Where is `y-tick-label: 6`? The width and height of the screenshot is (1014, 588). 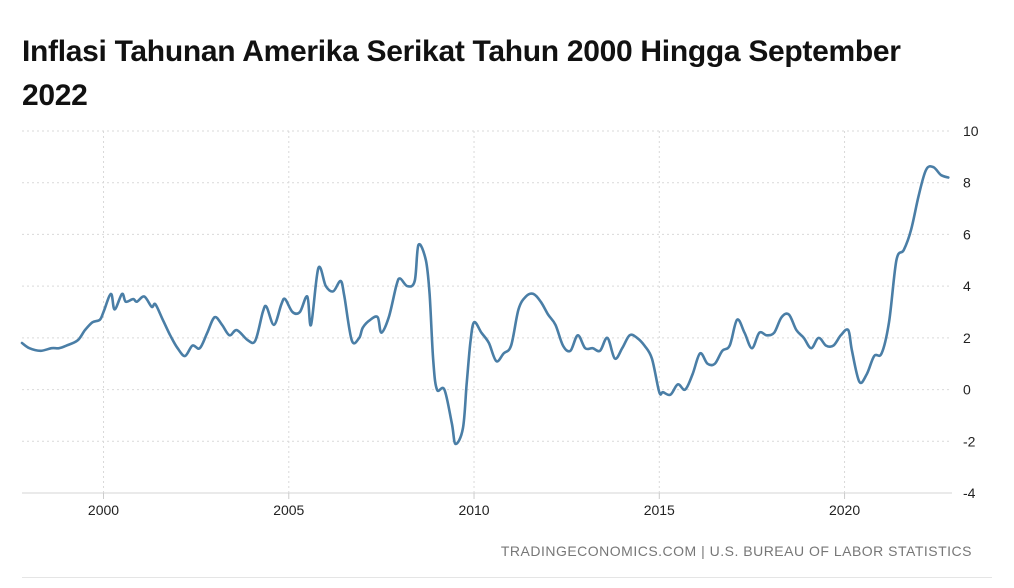 y-tick-label: 6 is located at coordinates (967, 234).